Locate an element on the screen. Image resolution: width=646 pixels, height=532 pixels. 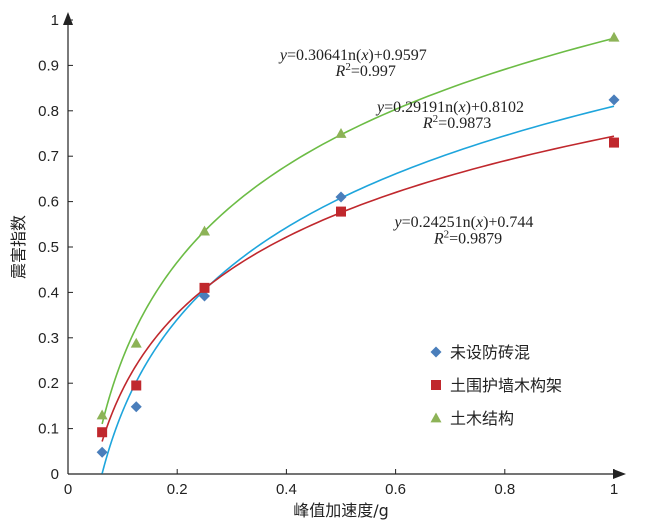
fit-equation: y=0.30641n(x)+0.9597 is located at coordinates (352, 55).